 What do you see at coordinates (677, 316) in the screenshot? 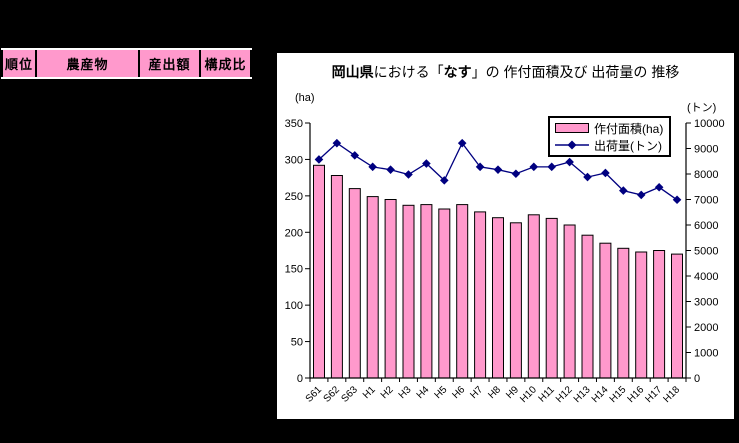
I see `bar-H18` at bounding box center [677, 316].